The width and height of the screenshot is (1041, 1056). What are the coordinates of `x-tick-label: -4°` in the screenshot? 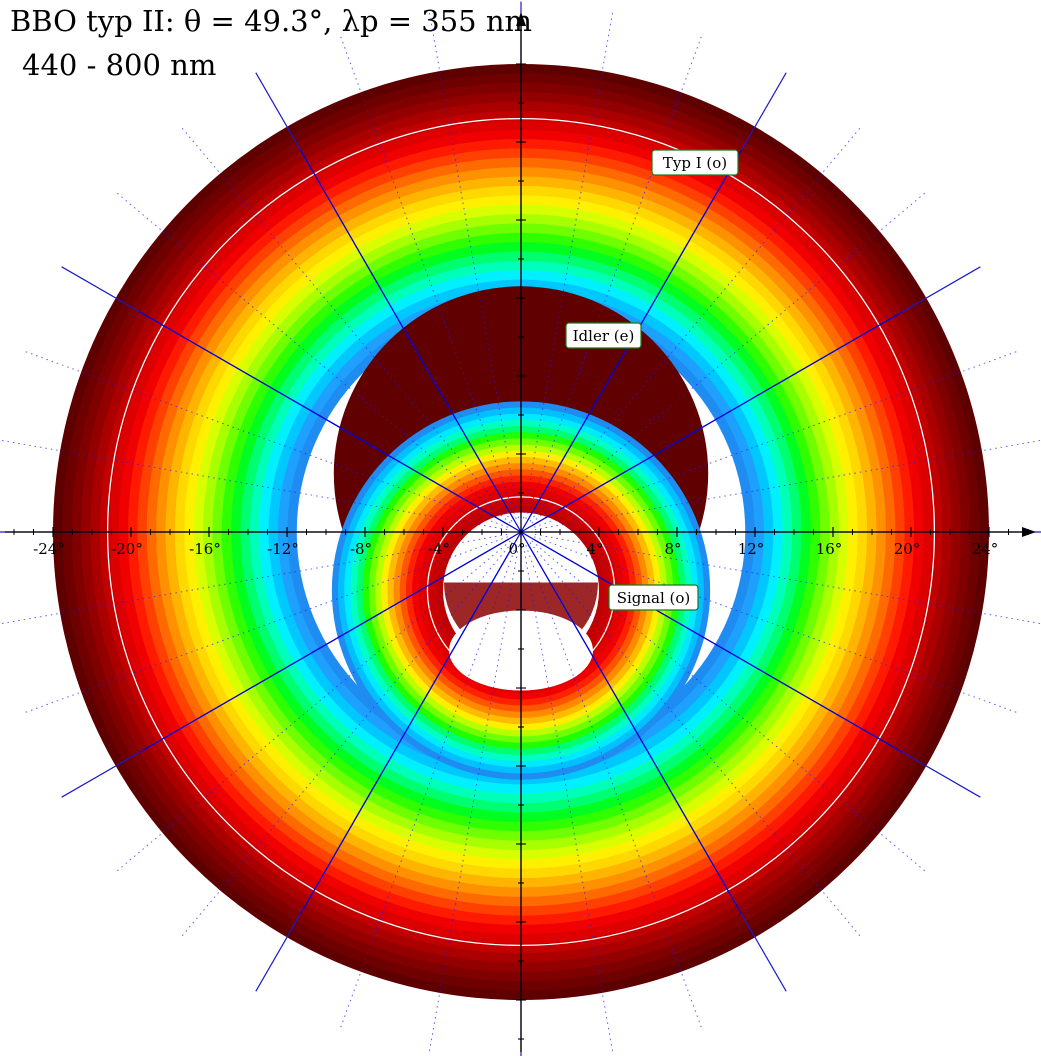 It's located at (439, 549).